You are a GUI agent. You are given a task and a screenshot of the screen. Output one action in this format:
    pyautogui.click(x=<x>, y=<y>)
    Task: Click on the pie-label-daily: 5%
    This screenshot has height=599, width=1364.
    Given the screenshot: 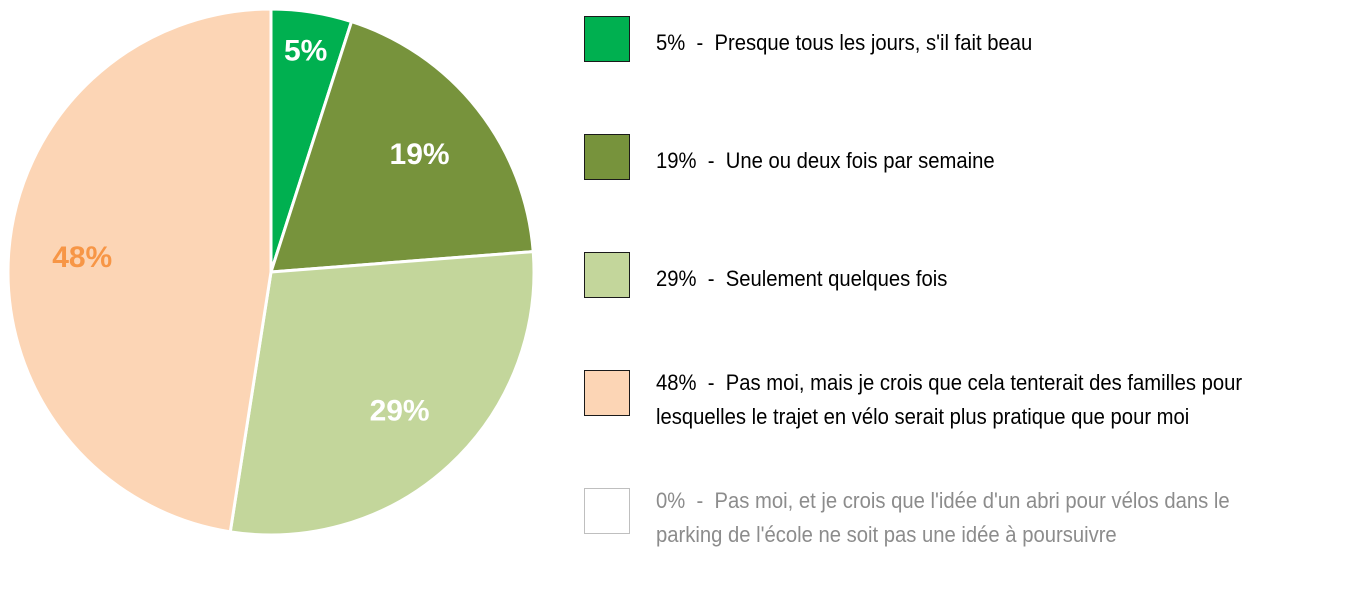 What is the action you would take?
    pyautogui.click(x=305, y=51)
    